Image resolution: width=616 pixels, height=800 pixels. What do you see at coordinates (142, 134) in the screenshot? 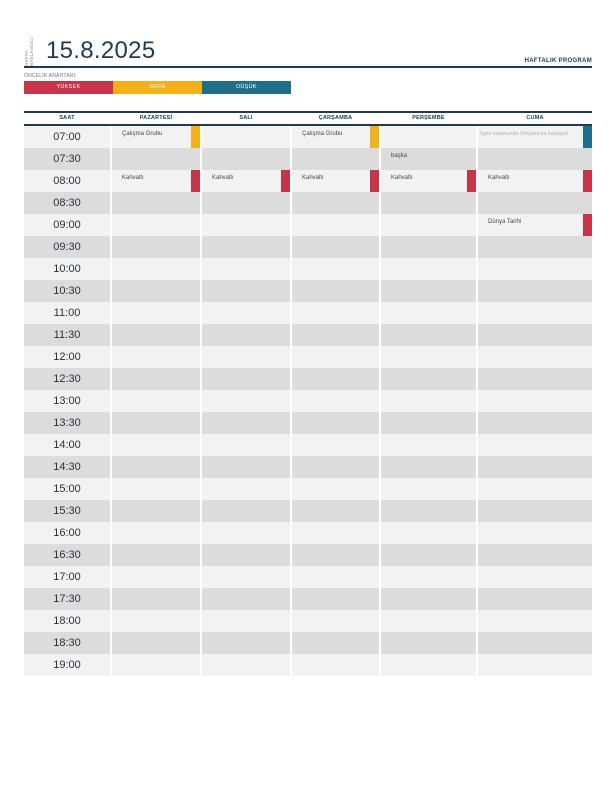
I see `event-text: Çalışma Grubu` at bounding box center [142, 134].